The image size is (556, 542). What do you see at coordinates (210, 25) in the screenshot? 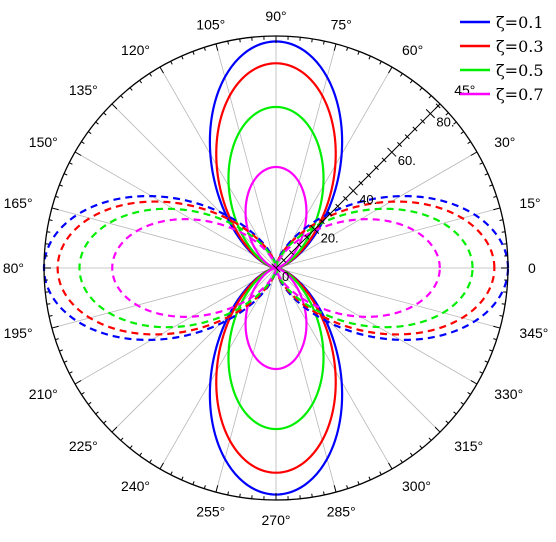
I see `angular-tick-label: 105°` at bounding box center [210, 25].